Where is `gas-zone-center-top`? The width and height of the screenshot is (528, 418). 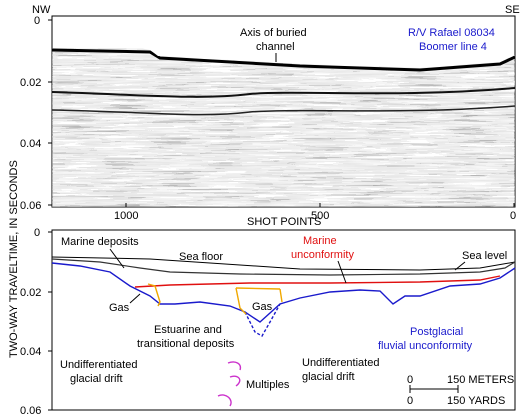
gas-zone-center-top is located at coordinates (258, 288).